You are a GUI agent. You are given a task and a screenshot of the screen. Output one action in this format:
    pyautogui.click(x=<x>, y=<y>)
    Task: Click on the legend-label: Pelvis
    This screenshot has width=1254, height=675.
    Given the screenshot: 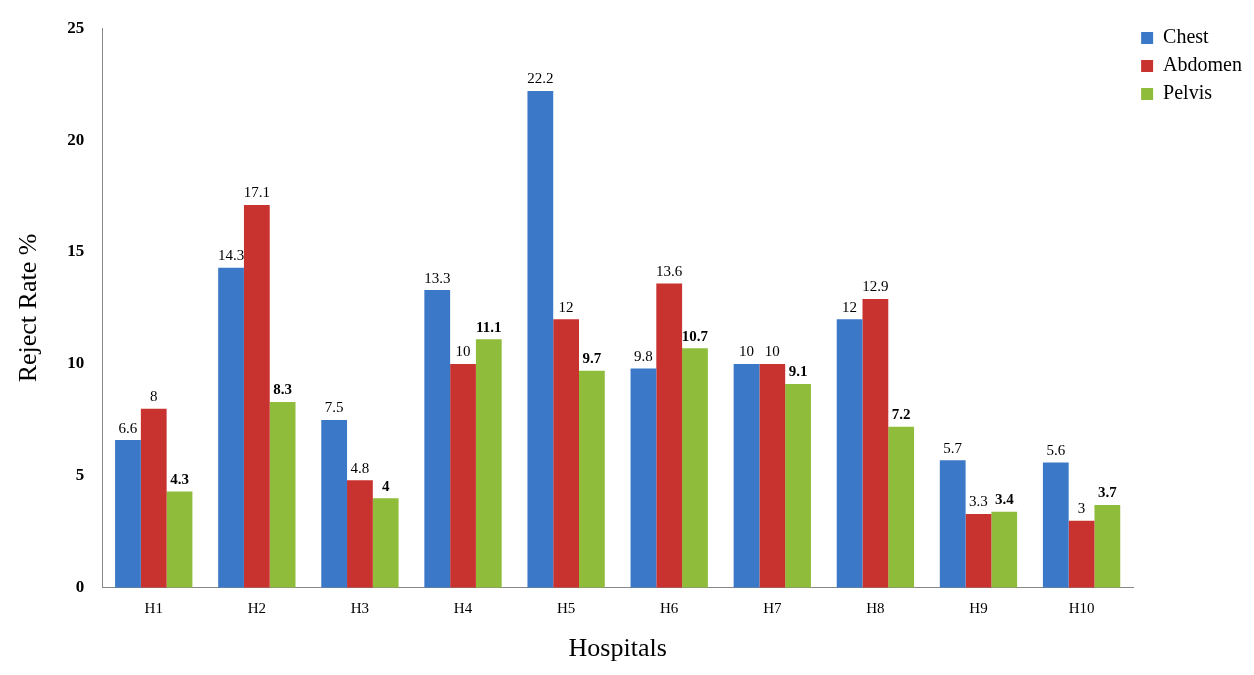 What is the action you would take?
    pyautogui.click(x=1188, y=92)
    